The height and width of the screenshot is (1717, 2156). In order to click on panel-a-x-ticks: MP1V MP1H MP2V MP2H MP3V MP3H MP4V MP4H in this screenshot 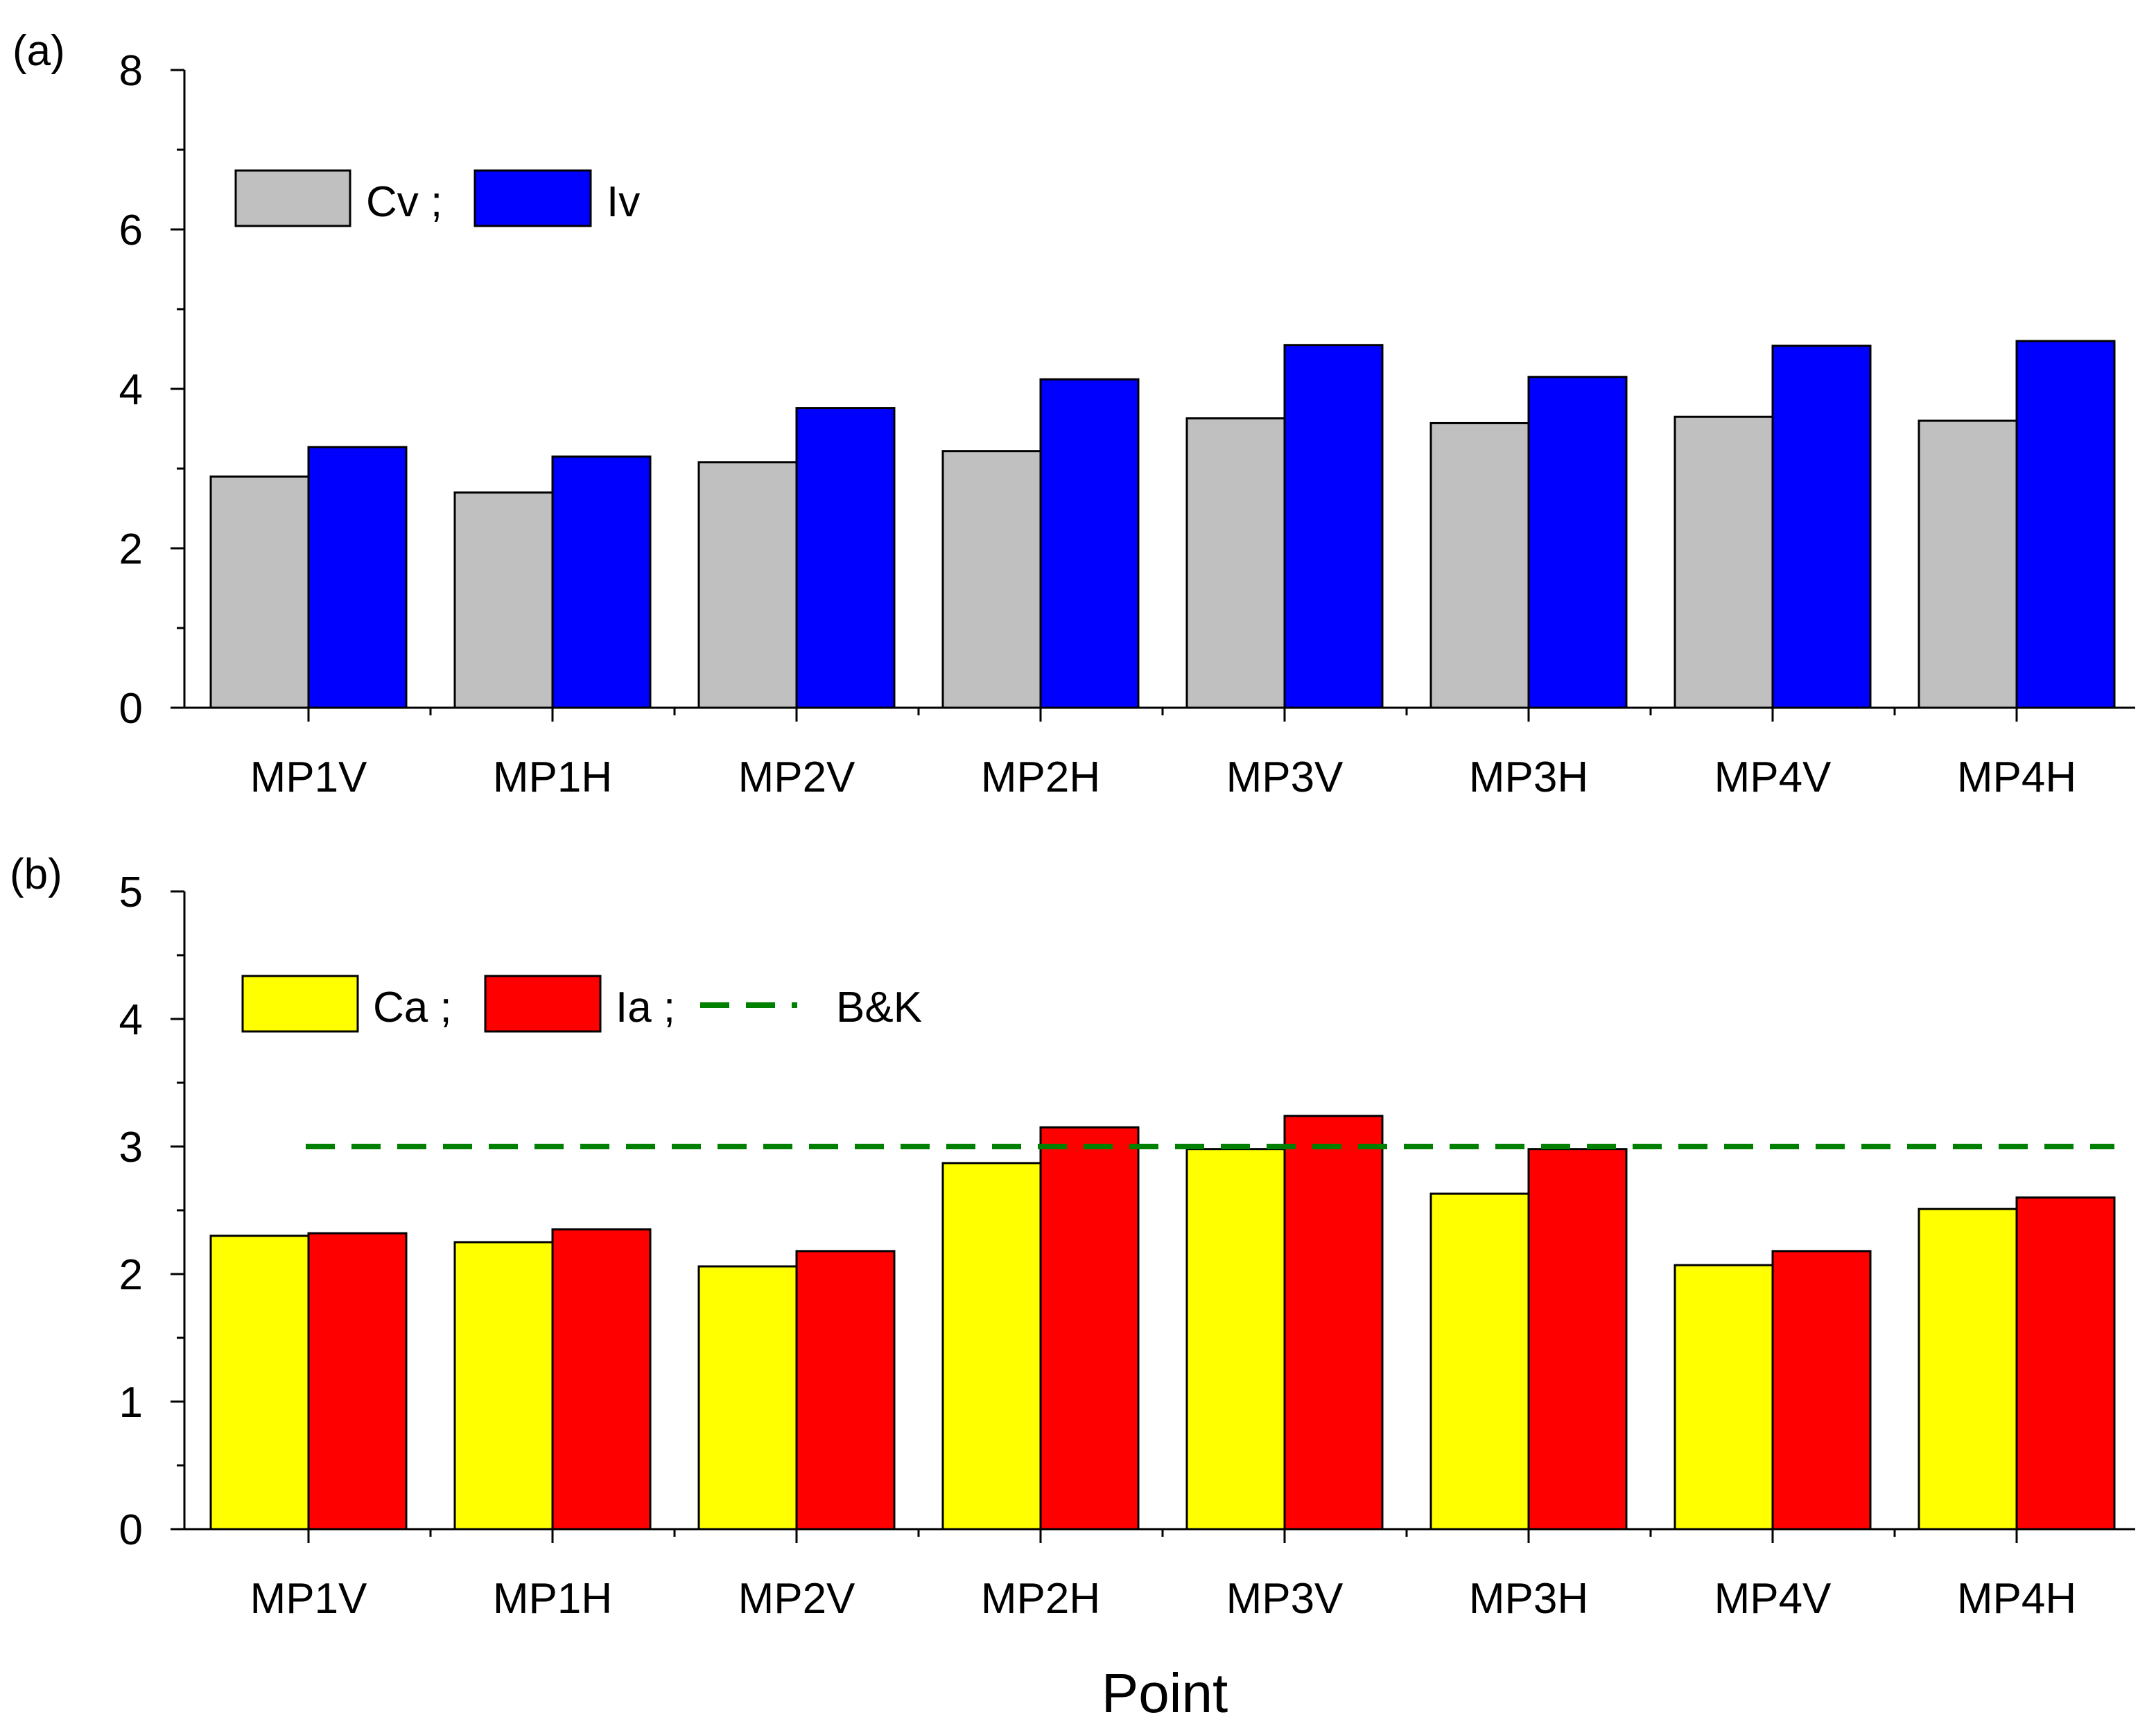, I will do `click(1163, 754)`.